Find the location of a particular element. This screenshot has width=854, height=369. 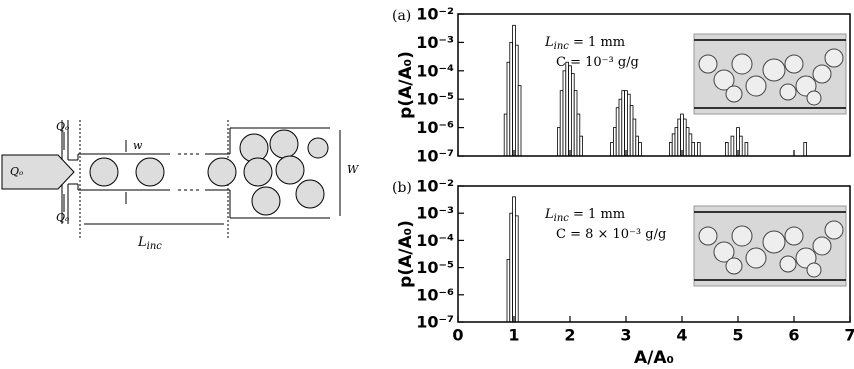

annotation-part: C = 10⁻³ g/g is located at coordinates (597, 62).